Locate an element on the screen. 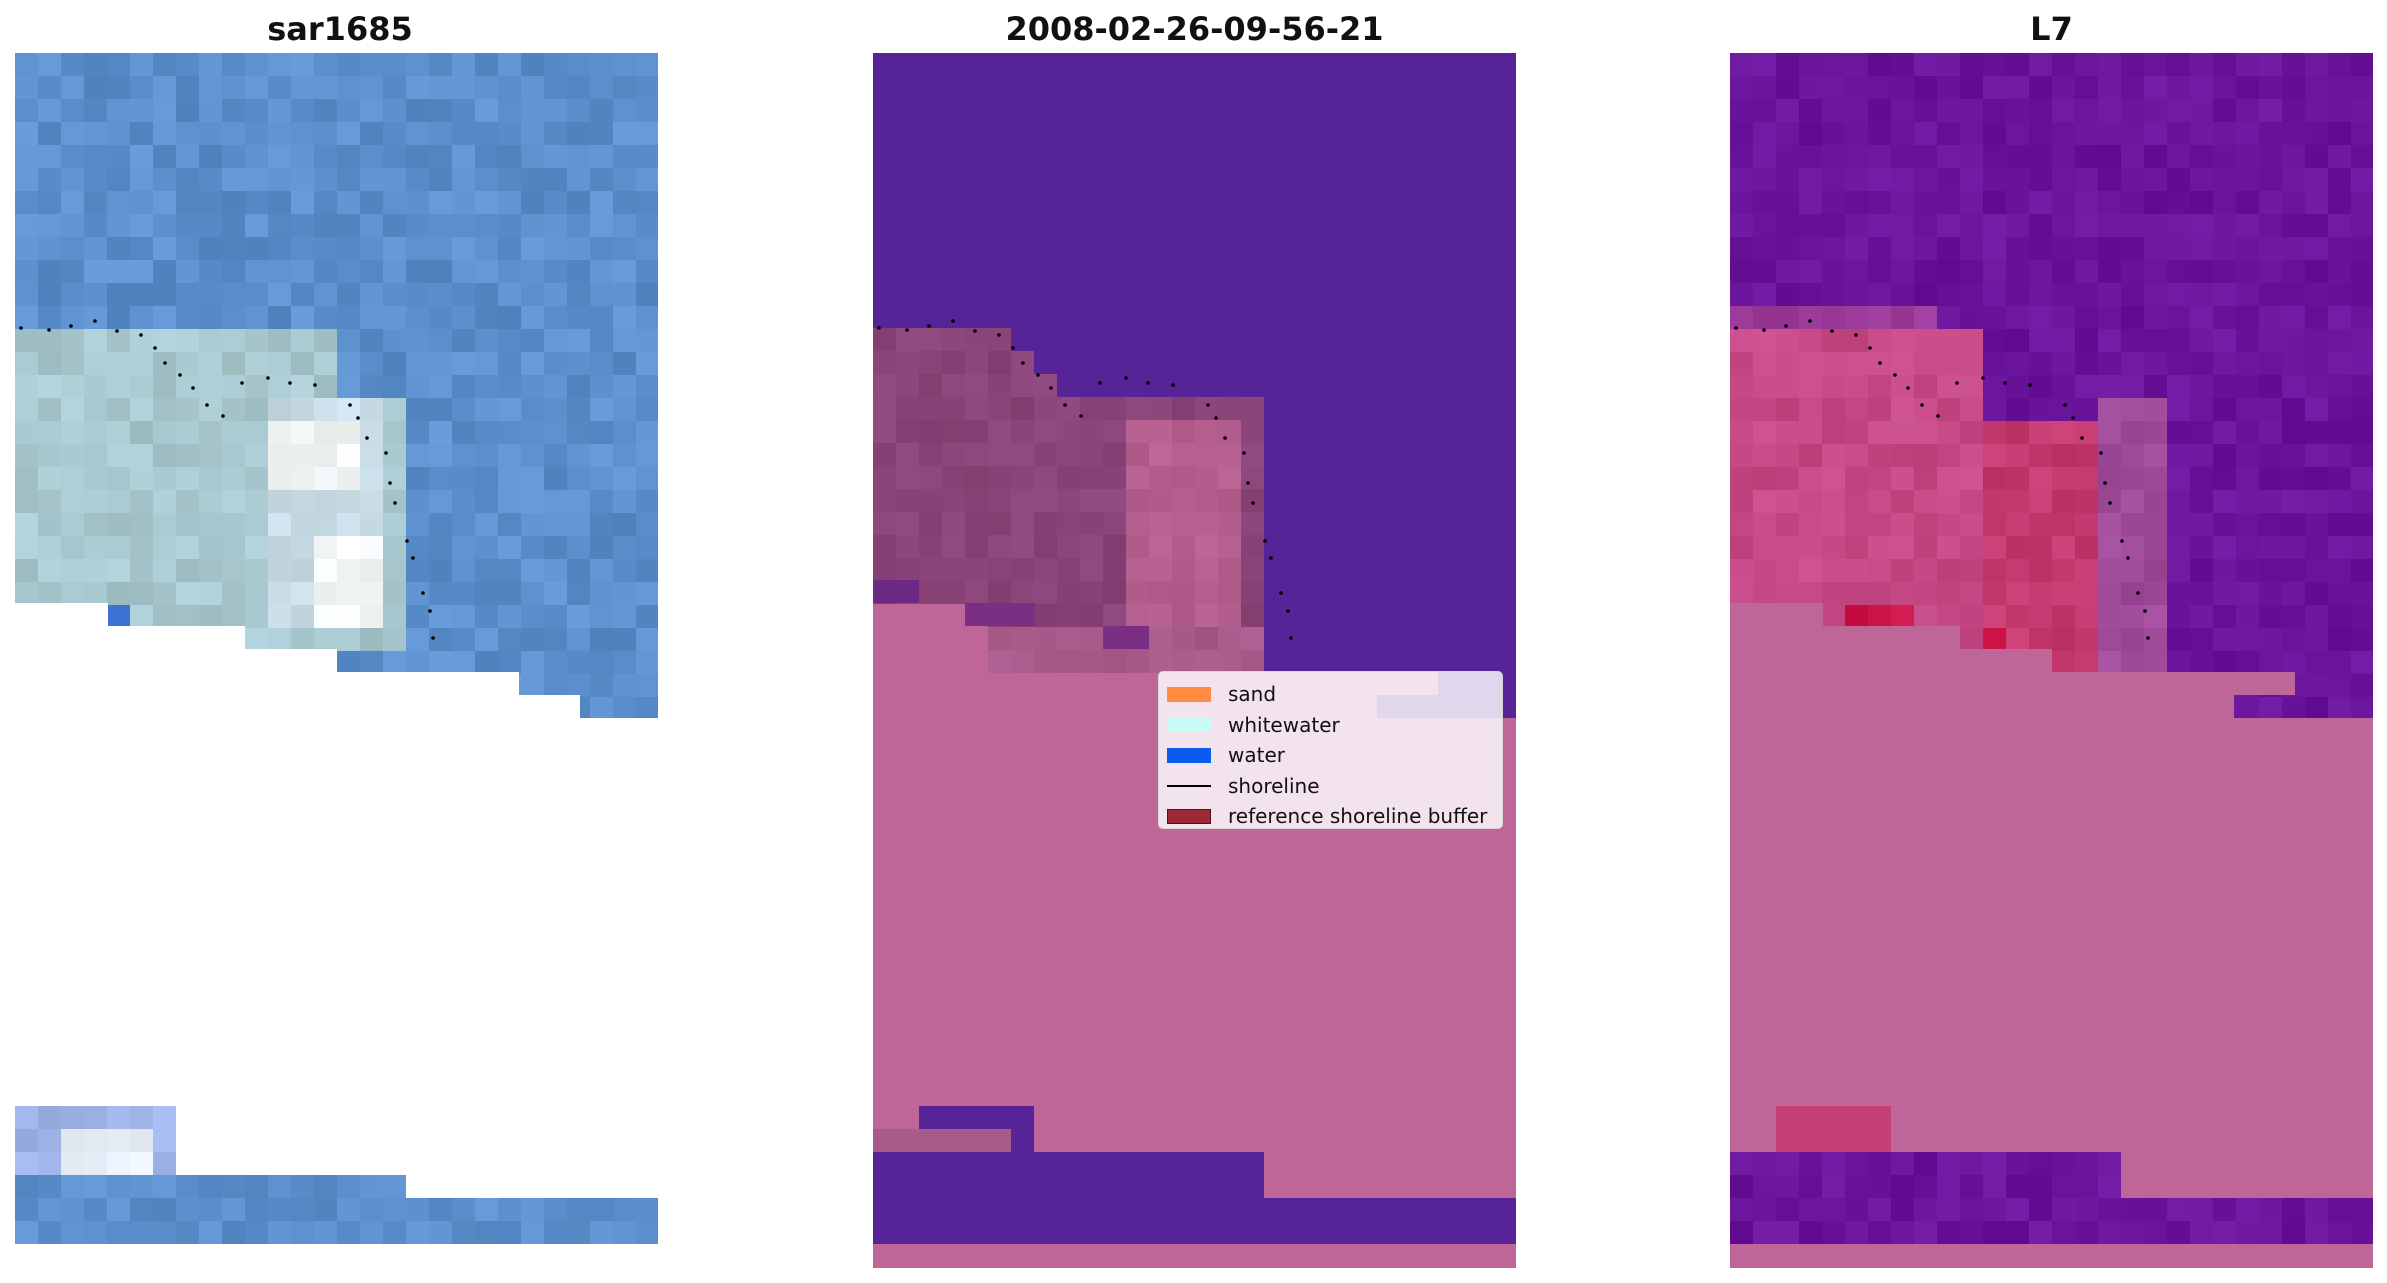 The image size is (2387, 1283). water-band is located at coordinates (976, 1117).